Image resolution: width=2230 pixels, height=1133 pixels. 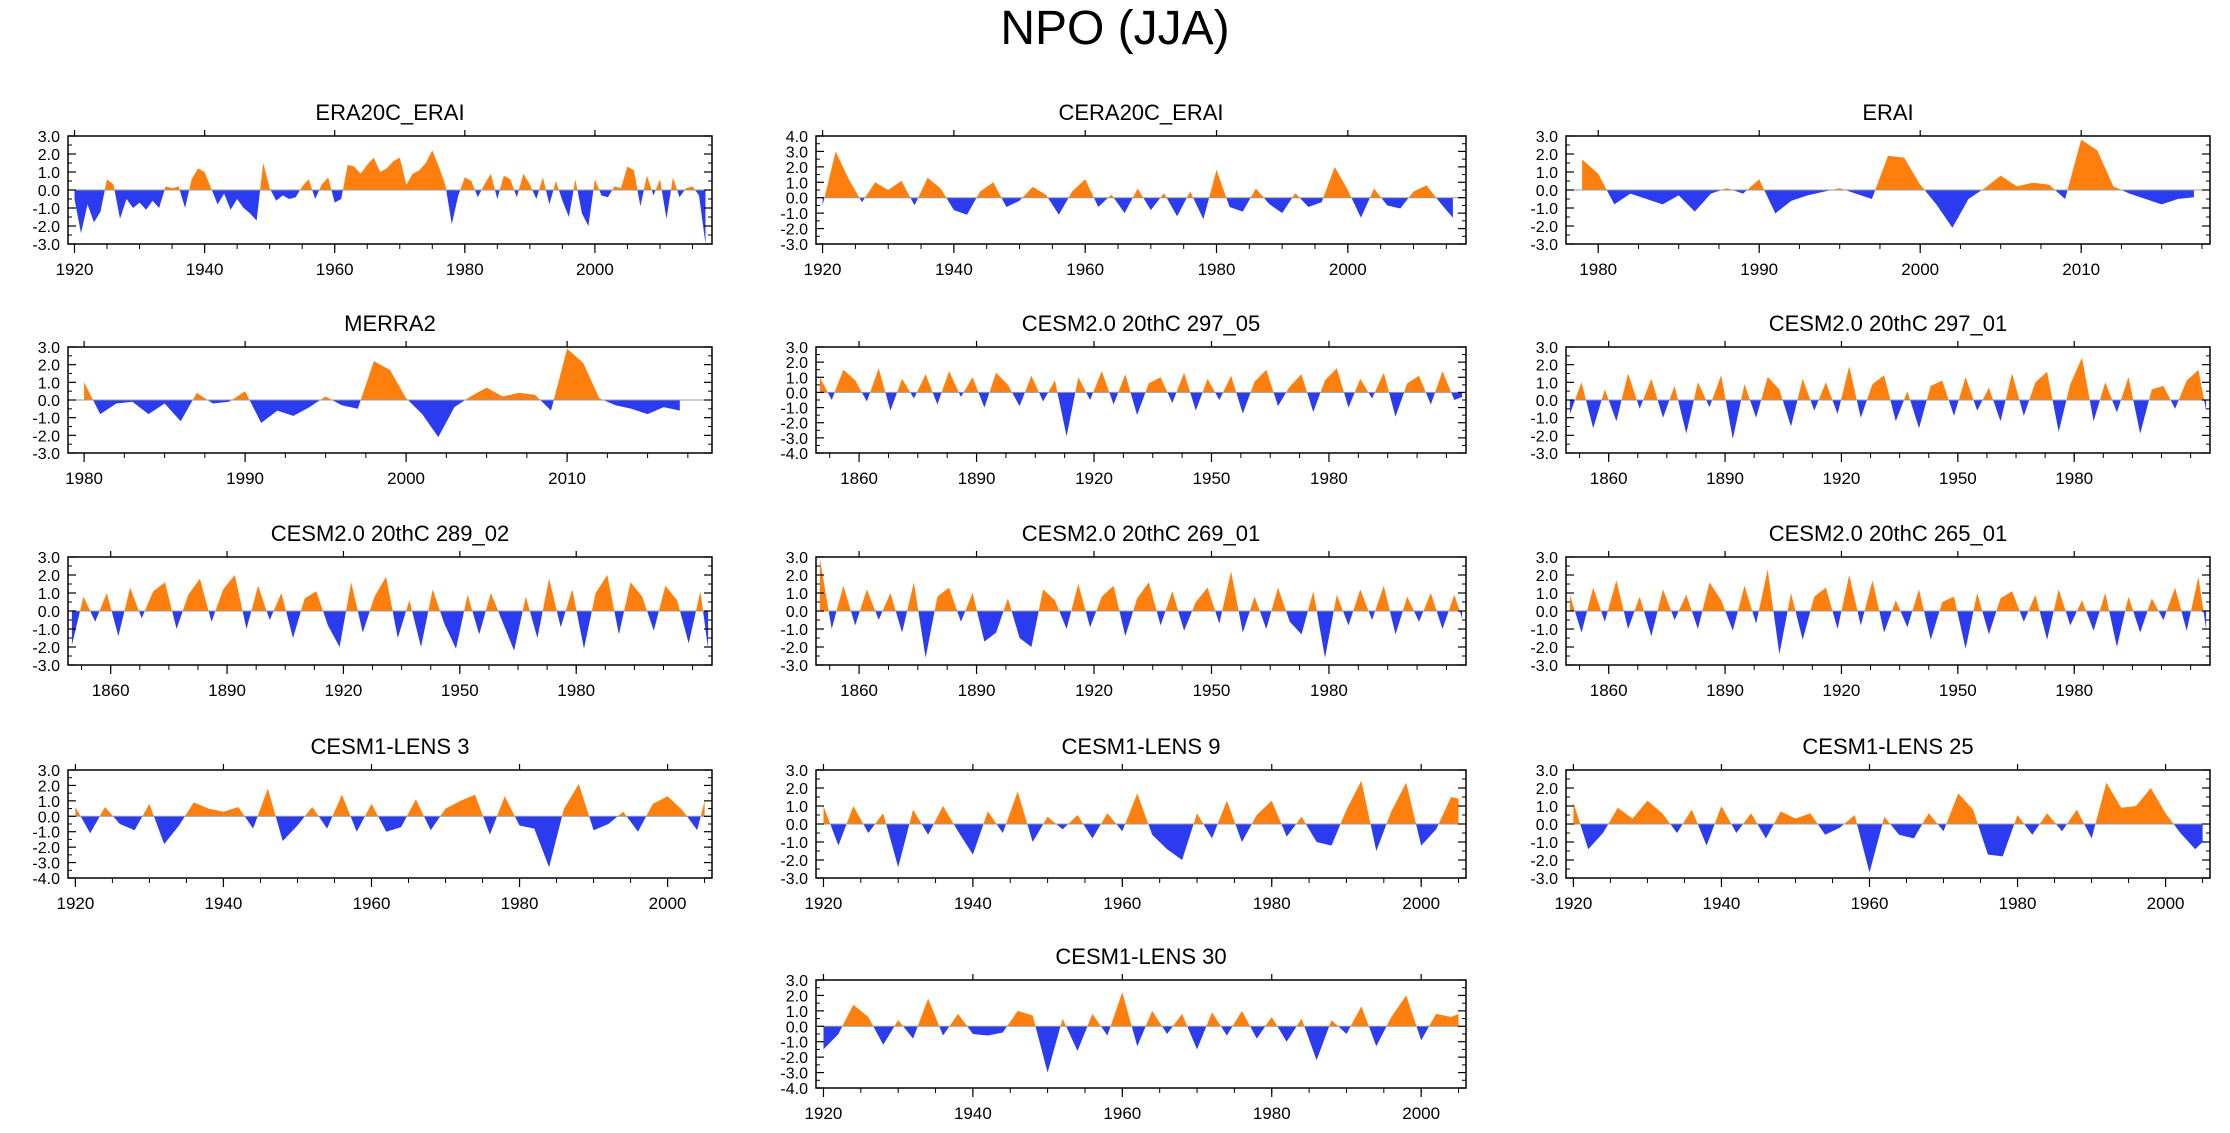 What do you see at coordinates (1140, 112) in the screenshot?
I see `panel-title: CERA20C_ERAI` at bounding box center [1140, 112].